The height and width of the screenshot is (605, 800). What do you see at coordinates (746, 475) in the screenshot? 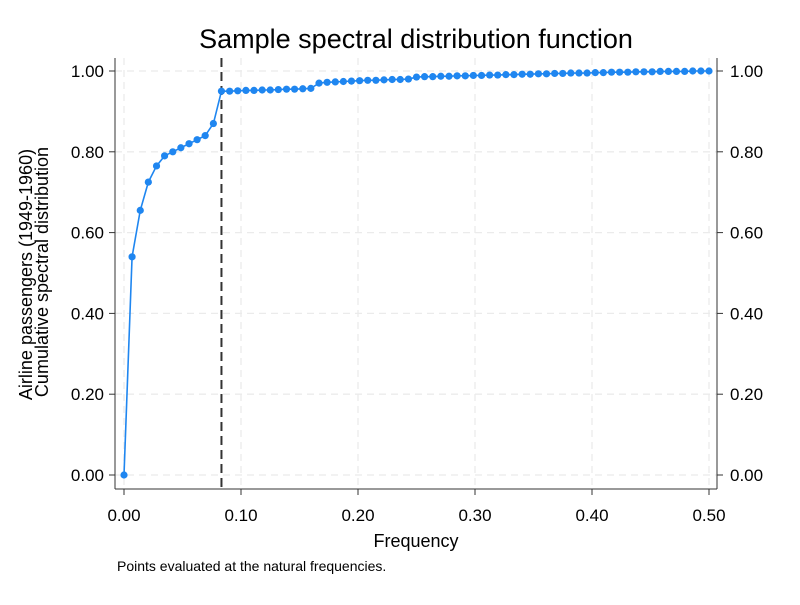
I see `y-tick-label-right: 0.00` at bounding box center [746, 475].